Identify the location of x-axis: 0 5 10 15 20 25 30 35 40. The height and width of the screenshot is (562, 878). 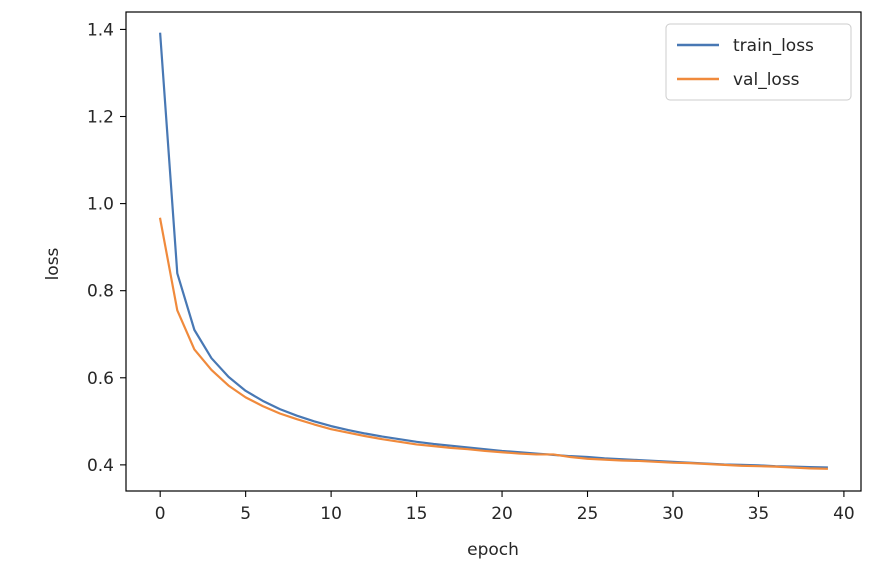
(505, 507).